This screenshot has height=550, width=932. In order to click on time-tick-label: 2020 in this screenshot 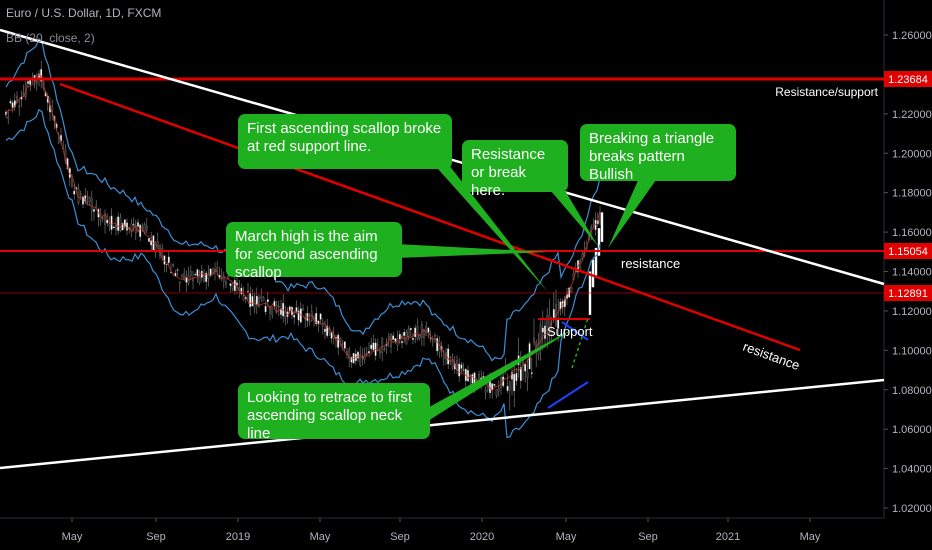, I will do `click(482, 537)`.